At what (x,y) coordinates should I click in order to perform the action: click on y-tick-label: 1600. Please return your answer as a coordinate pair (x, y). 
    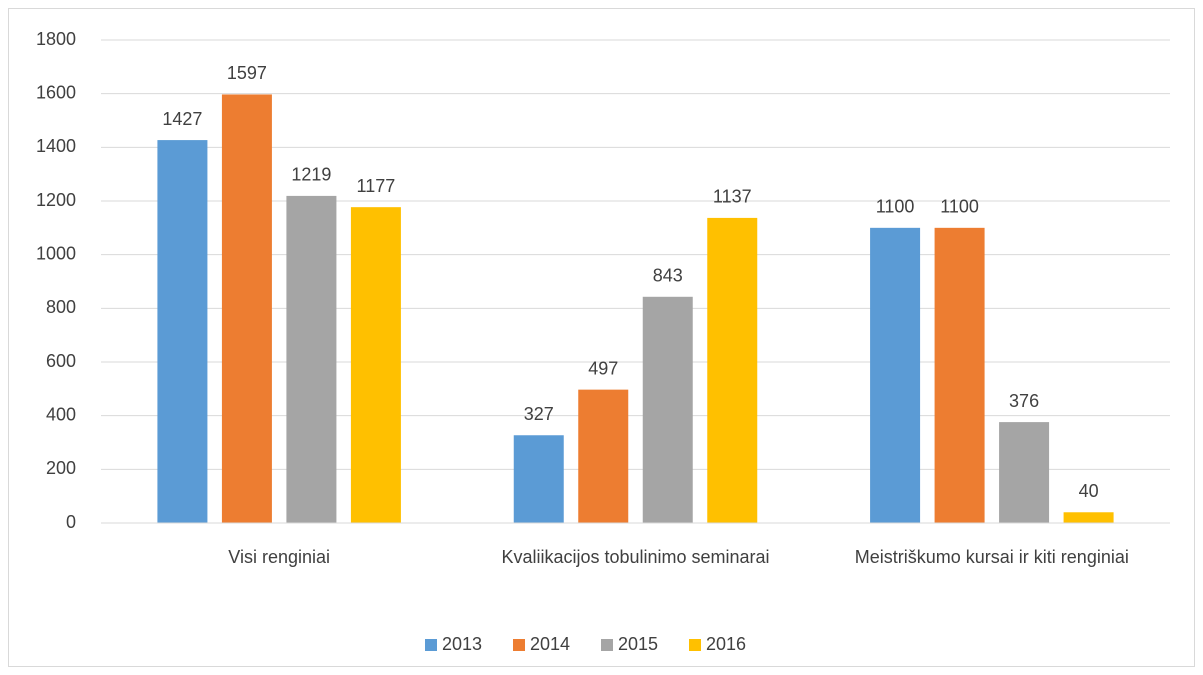
    Looking at the image, I should click on (56, 92).